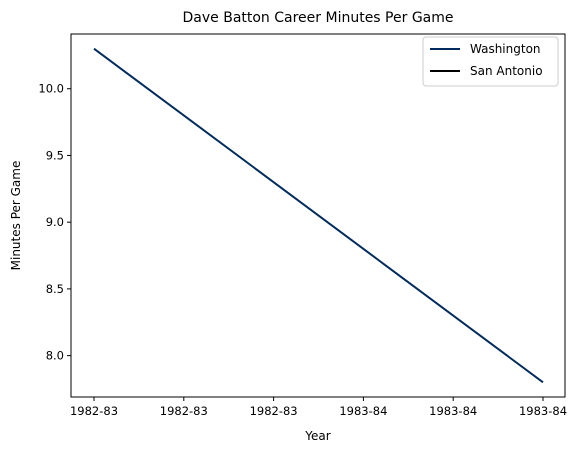 This screenshot has width=582, height=453. Describe the element at coordinates (55, 155) in the screenshot. I see `y-tick-label: 9.5` at that location.